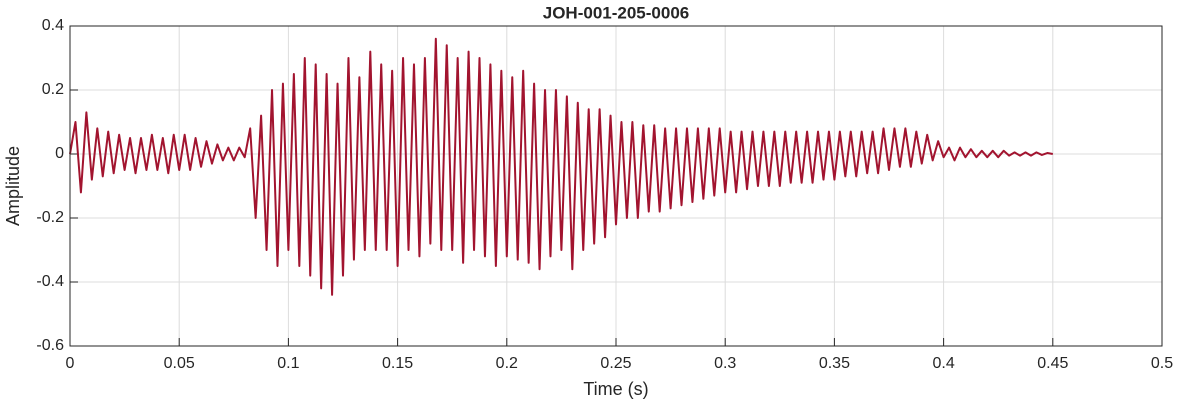  I want to click on x-tick-label: 0.45, so click(1052, 363).